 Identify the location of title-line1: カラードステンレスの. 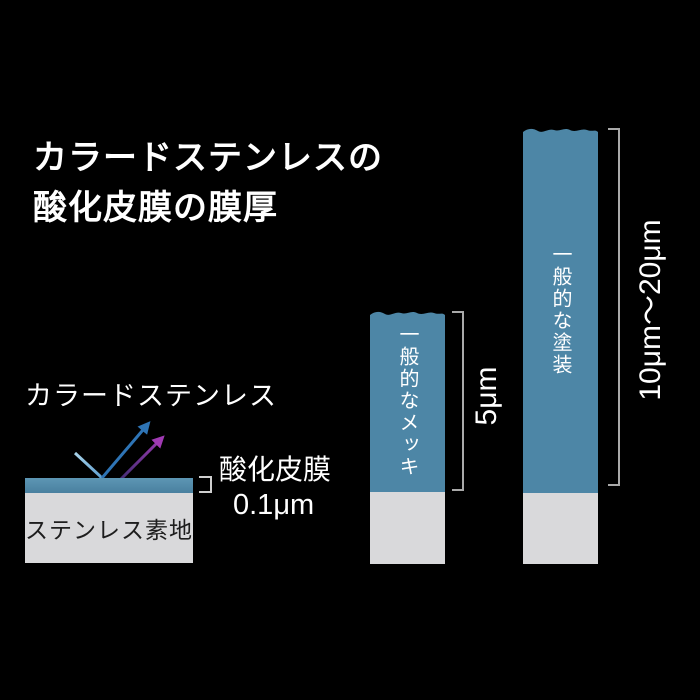
(208, 158).